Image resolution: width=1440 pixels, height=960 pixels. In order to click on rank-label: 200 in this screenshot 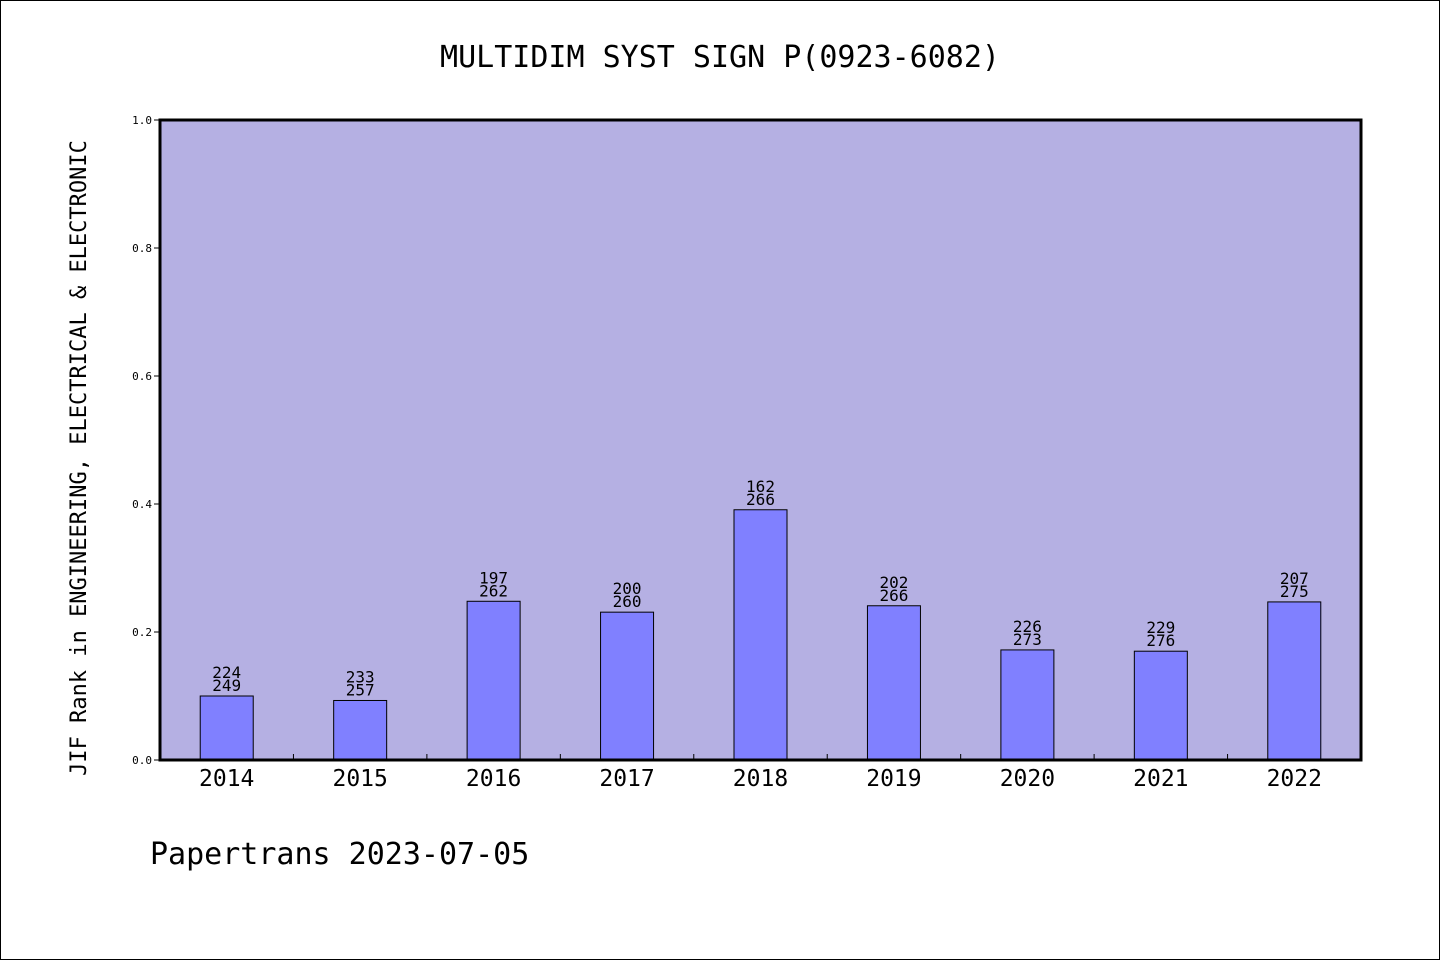, I will do `click(627, 588)`.